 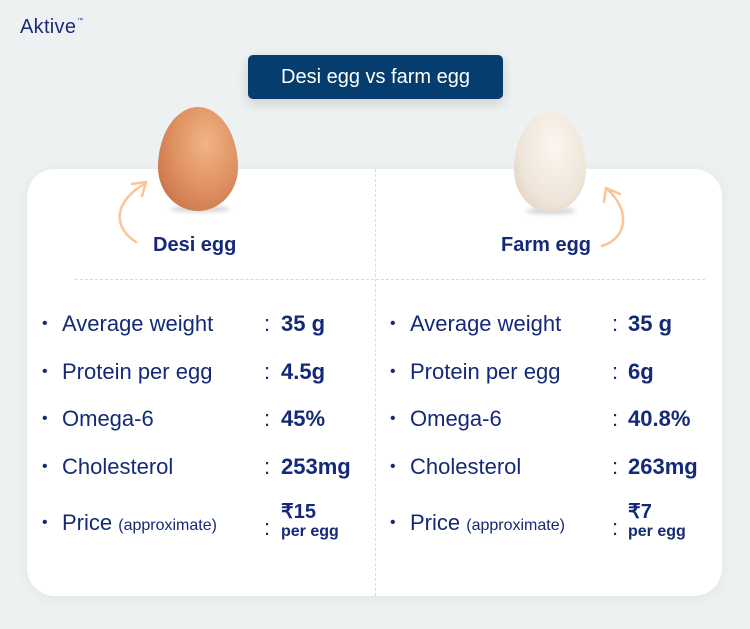 What do you see at coordinates (641, 371) in the screenshot?
I see `value-protein: 6g` at bounding box center [641, 371].